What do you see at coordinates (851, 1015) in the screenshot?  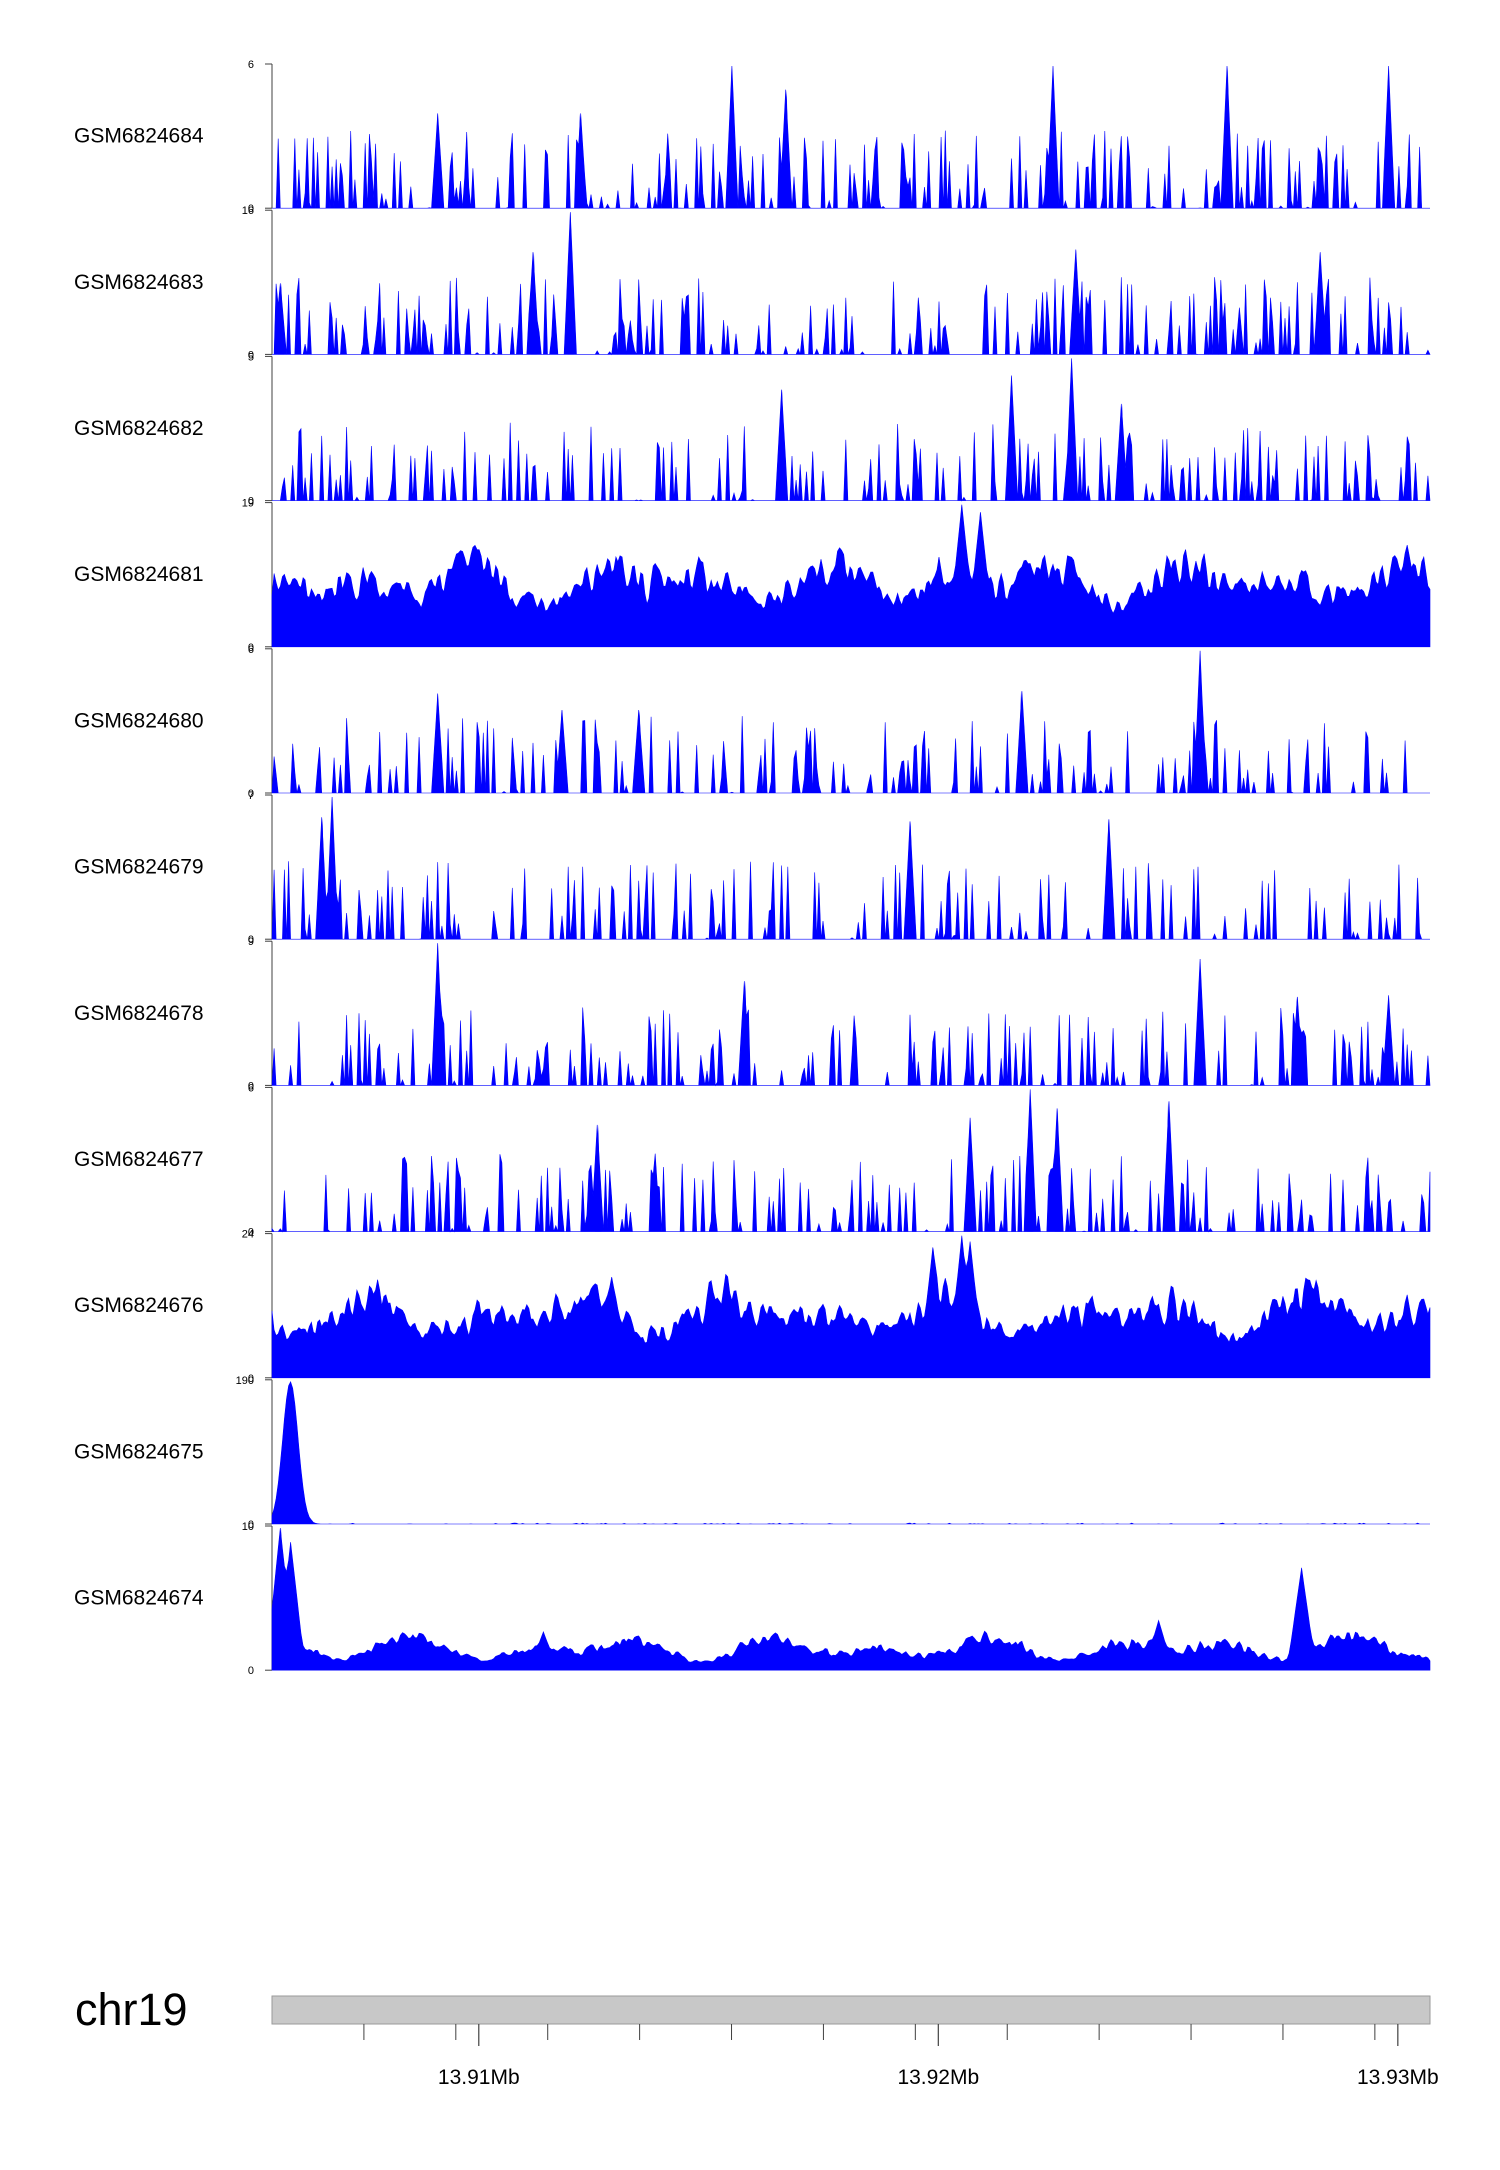 I see `coverage-area-GSM6824678` at bounding box center [851, 1015].